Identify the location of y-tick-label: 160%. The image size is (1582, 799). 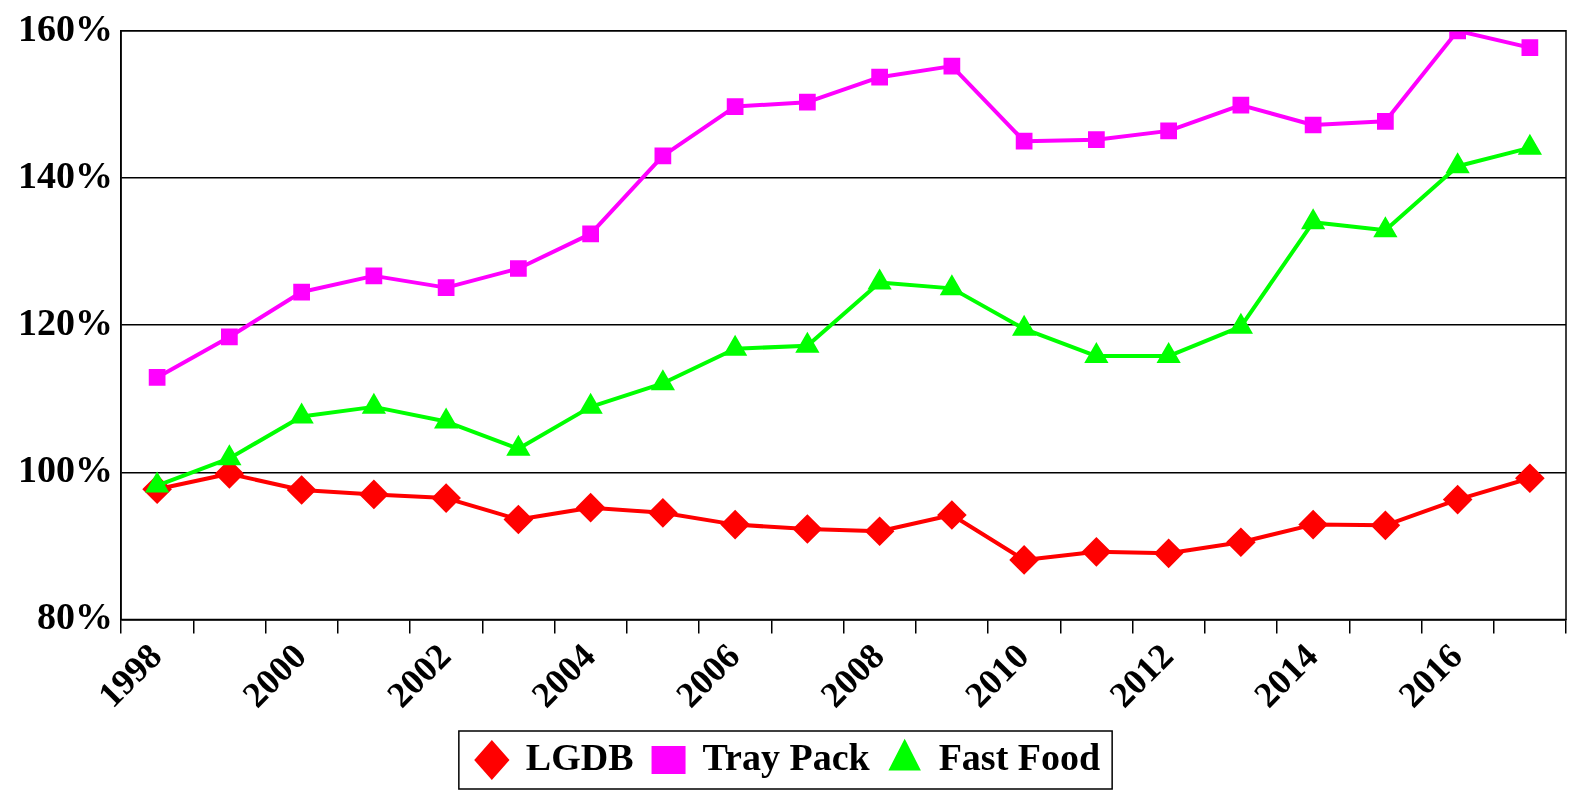
(65, 27).